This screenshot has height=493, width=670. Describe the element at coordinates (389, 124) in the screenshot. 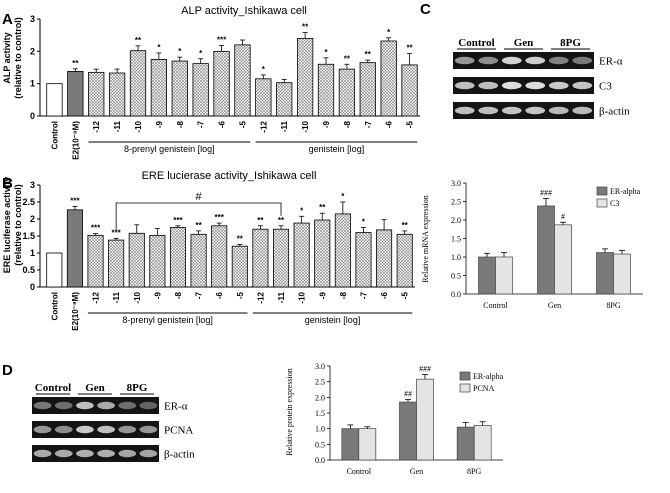

I see `category-label: -6` at that location.